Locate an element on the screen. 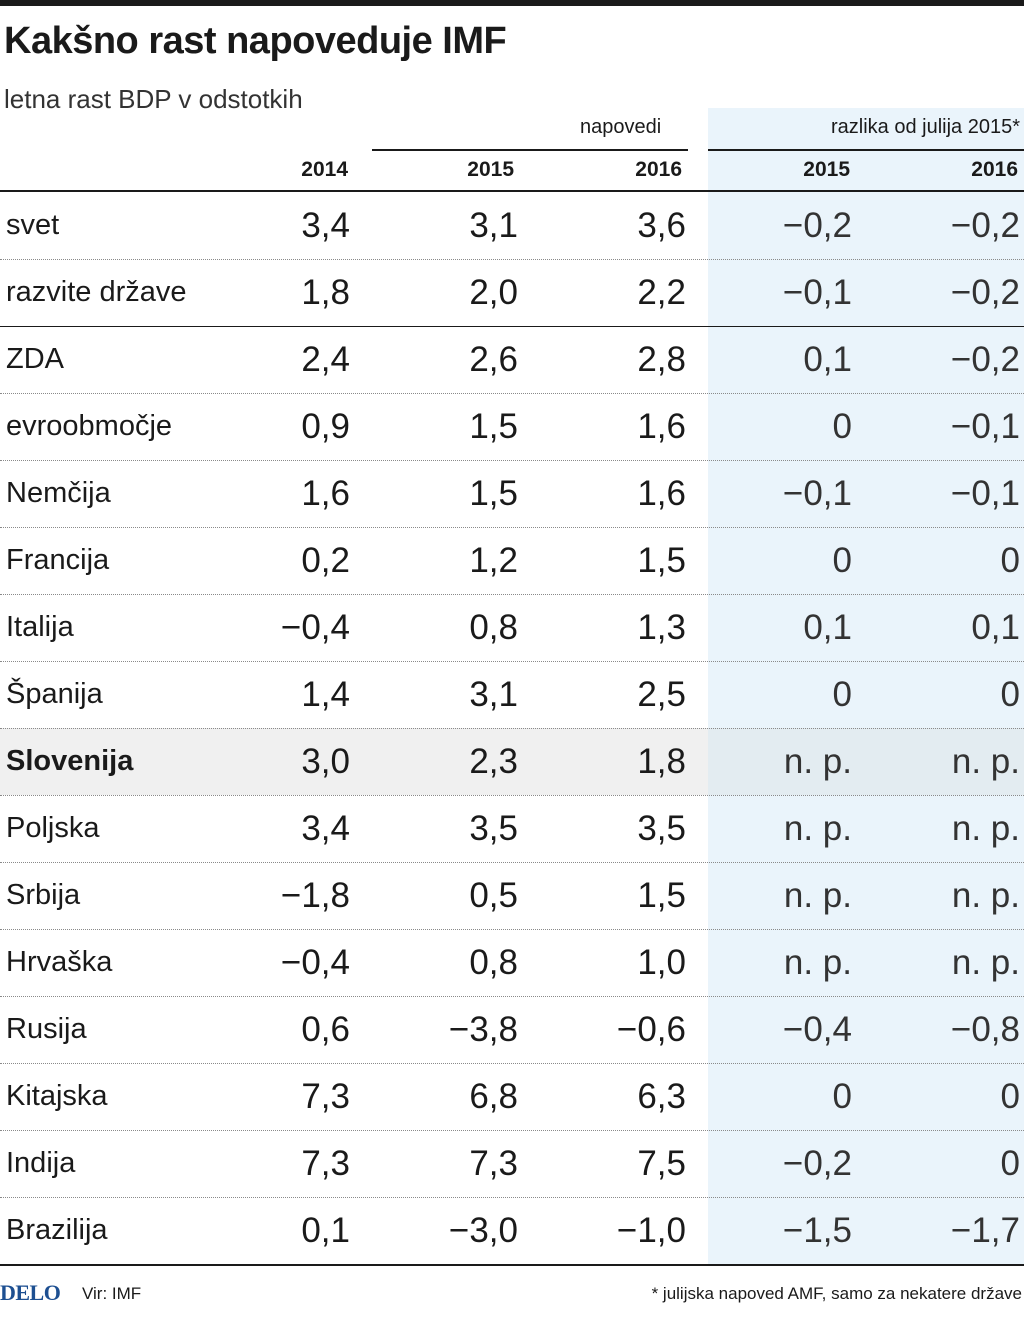 The image size is (1024, 1318). table-row: Srbija −1,8 0,5 1,5 n. p. n. p. is located at coordinates (512, 895).